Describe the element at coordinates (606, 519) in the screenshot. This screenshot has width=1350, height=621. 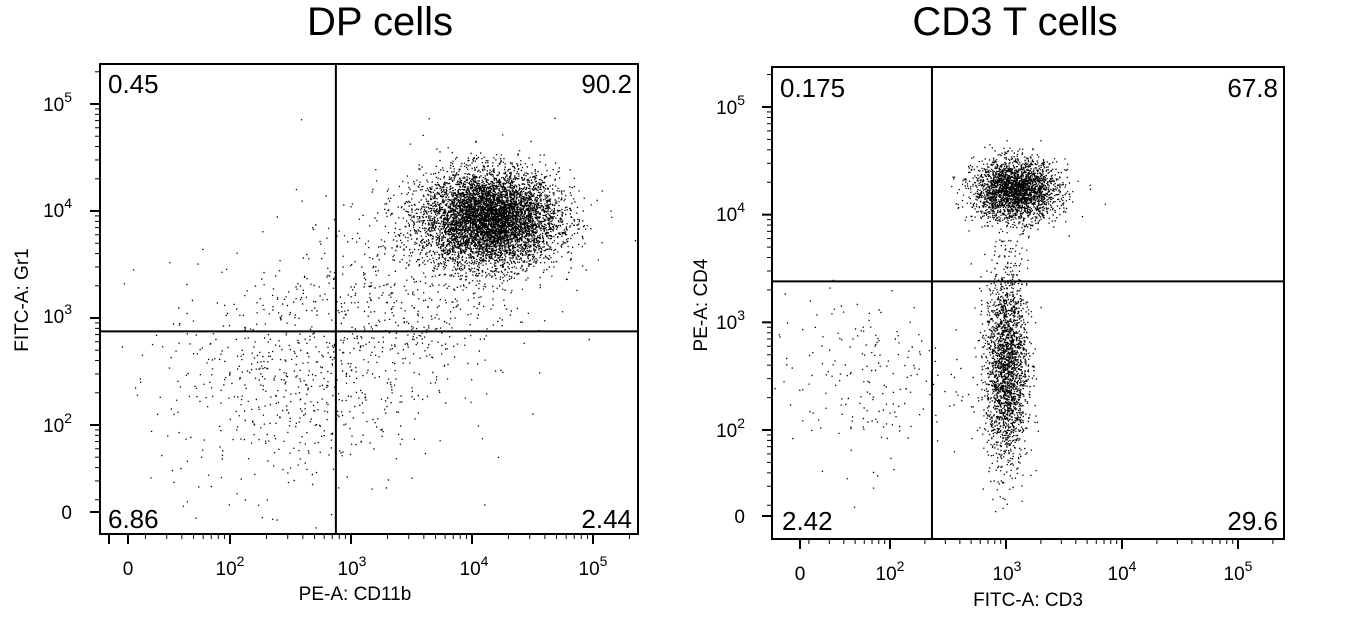
I see `quadrant-lower-right: 2.44` at that location.